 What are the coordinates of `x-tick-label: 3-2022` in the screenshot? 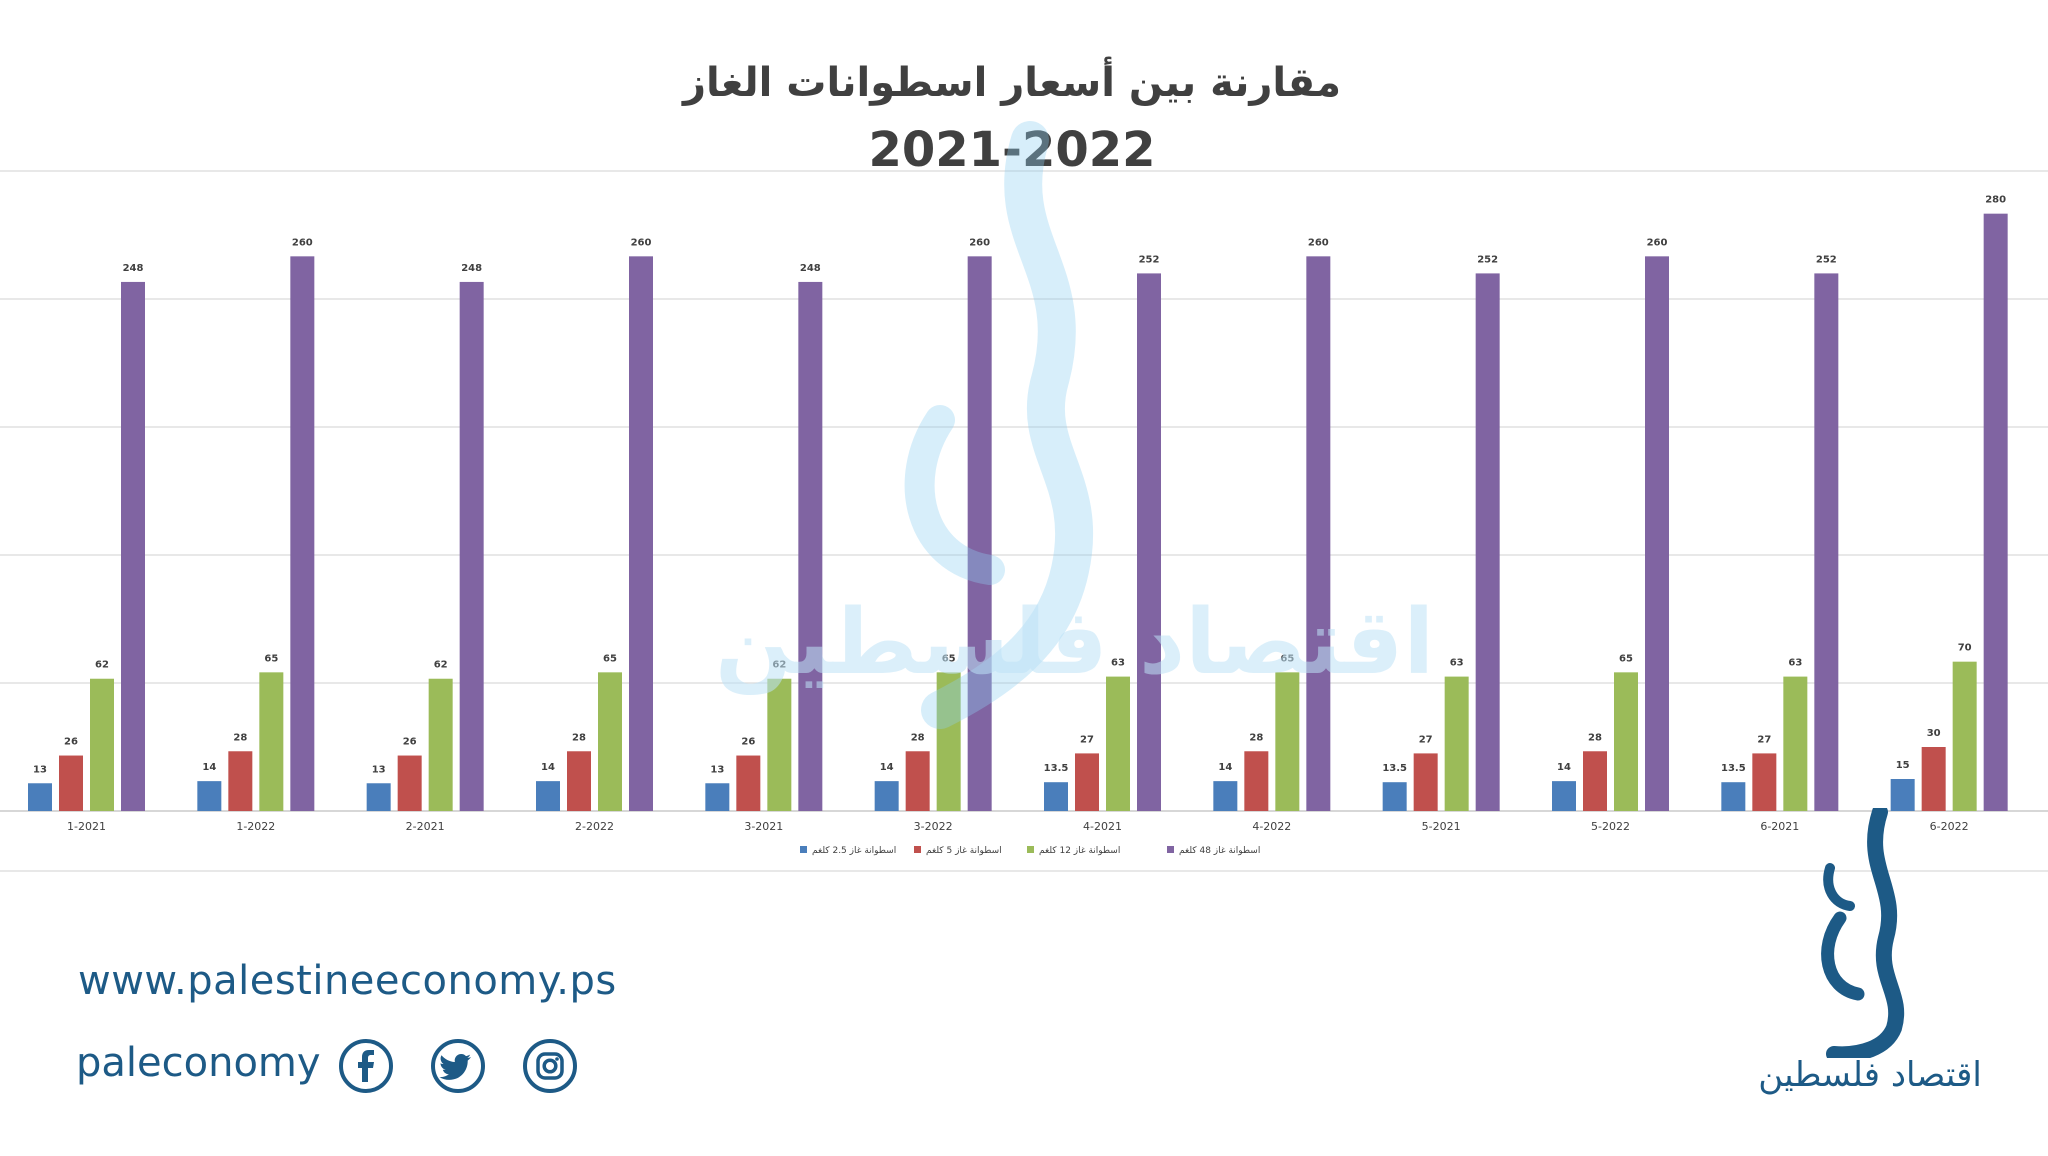 It's located at (933, 826).